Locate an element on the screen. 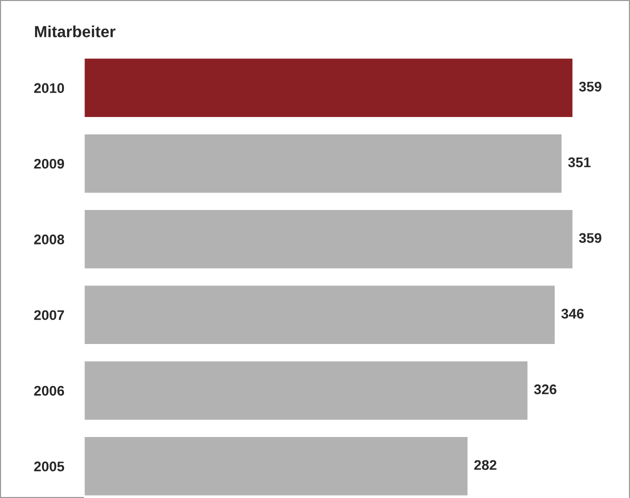 The height and width of the screenshot is (498, 630). y-tick-label: 2007 is located at coordinates (49, 315).